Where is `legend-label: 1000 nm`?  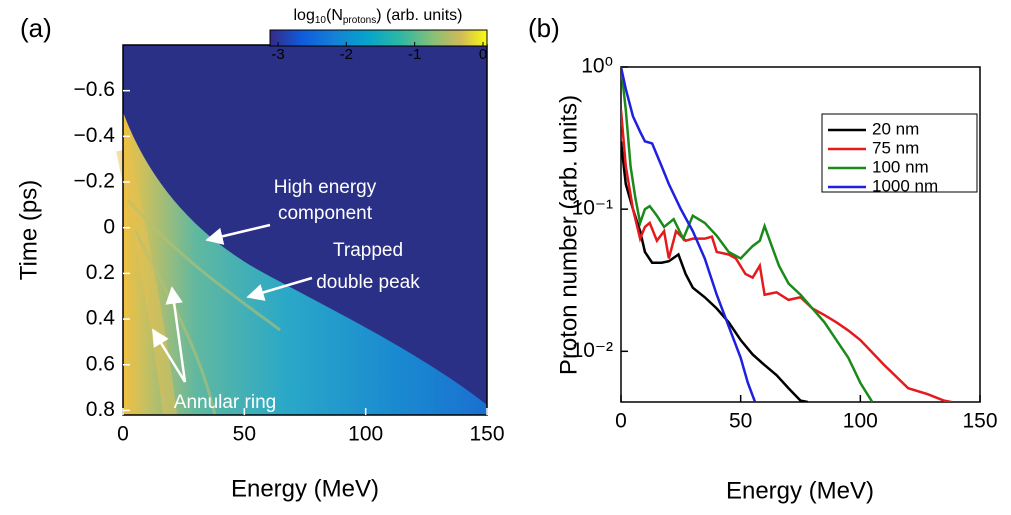
legend-label: 1000 nm is located at coordinates (905, 185).